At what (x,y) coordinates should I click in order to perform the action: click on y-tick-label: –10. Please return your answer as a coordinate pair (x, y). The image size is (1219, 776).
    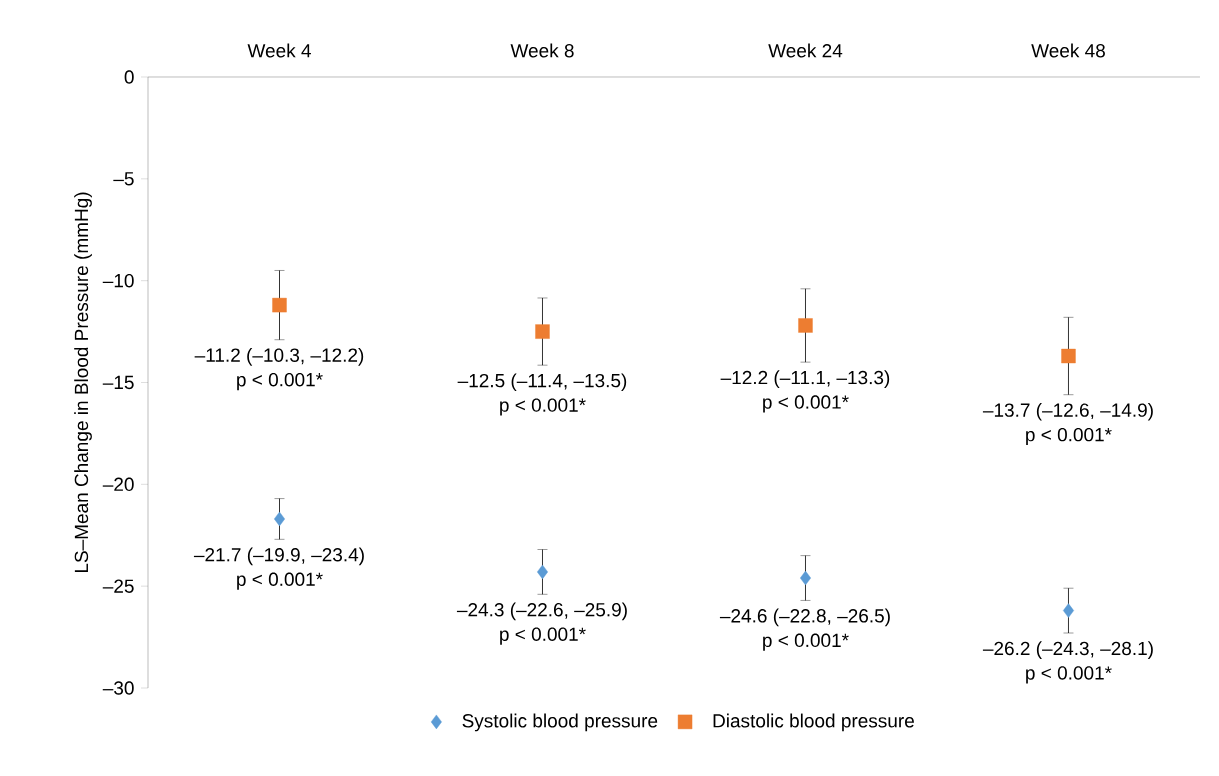
    Looking at the image, I should click on (118, 280).